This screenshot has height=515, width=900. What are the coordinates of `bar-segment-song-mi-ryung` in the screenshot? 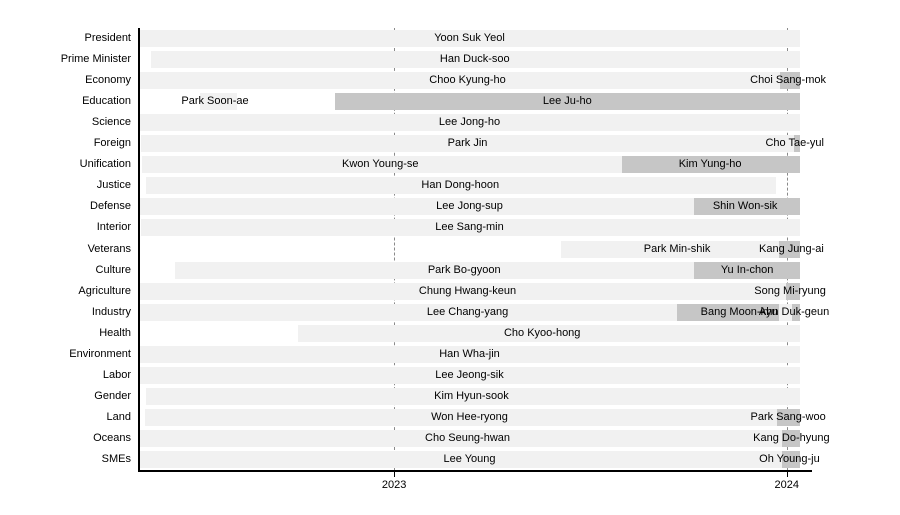 It's located at (793, 291).